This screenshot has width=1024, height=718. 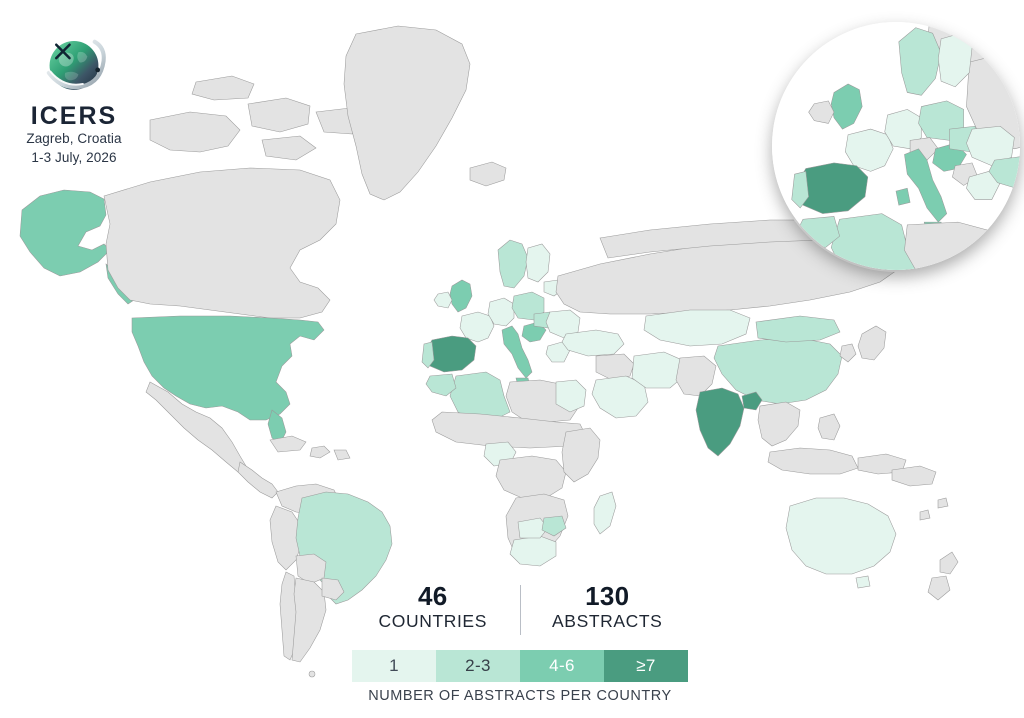 What do you see at coordinates (720, 422) in the screenshot?
I see `country-india` at bounding box center [720, 422].